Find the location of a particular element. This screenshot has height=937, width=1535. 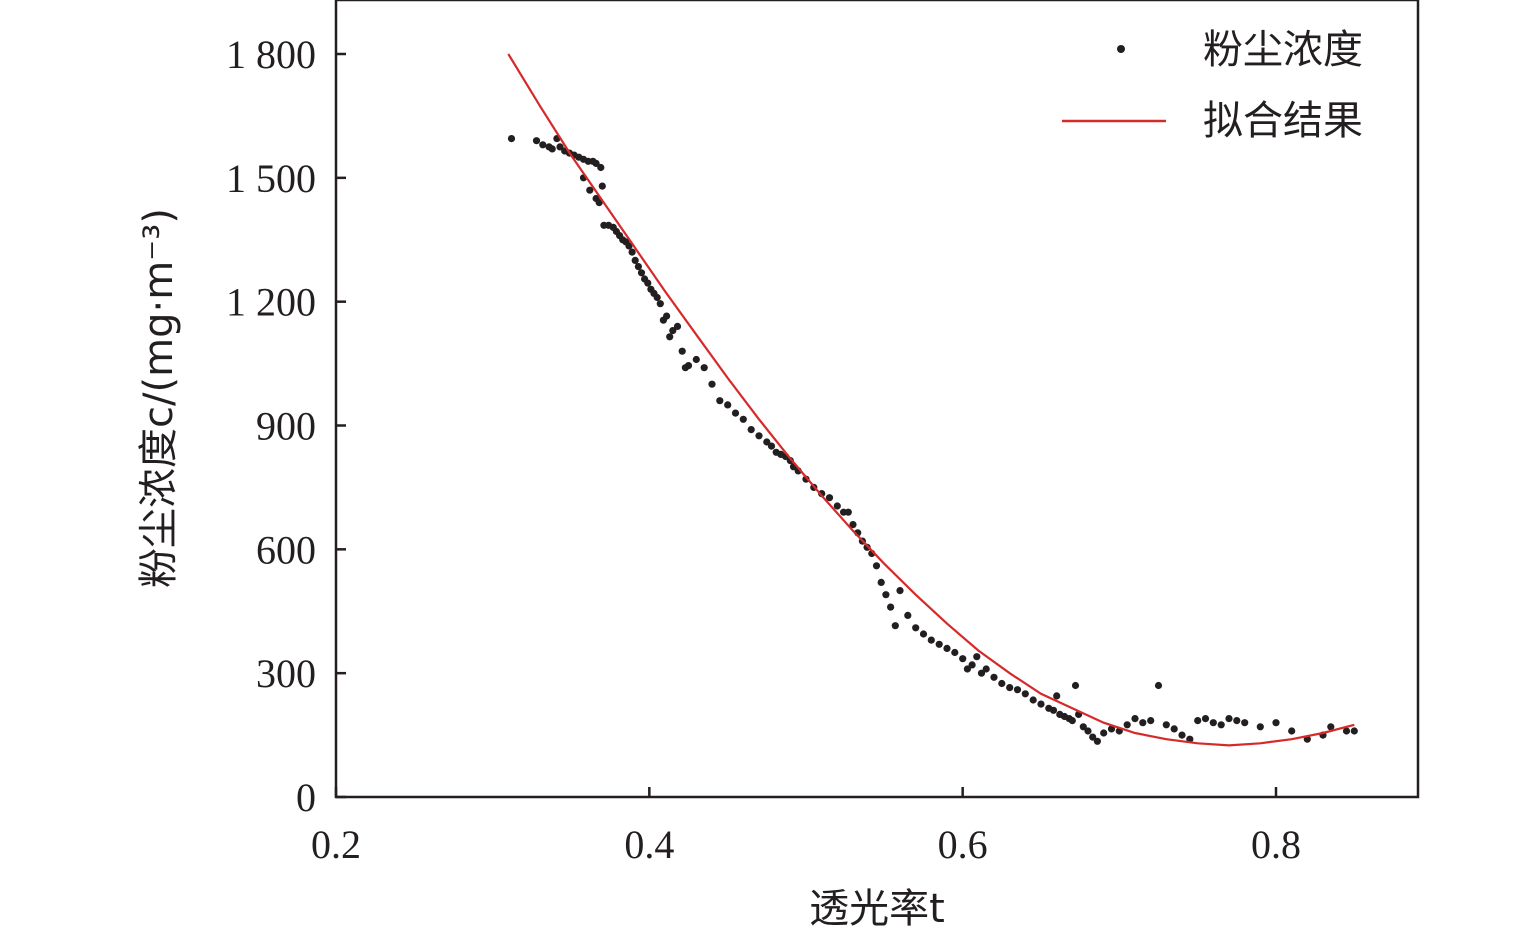

x-axis: 0.2 0.4 0.6 0.8 is located at coordinates (806, 827).